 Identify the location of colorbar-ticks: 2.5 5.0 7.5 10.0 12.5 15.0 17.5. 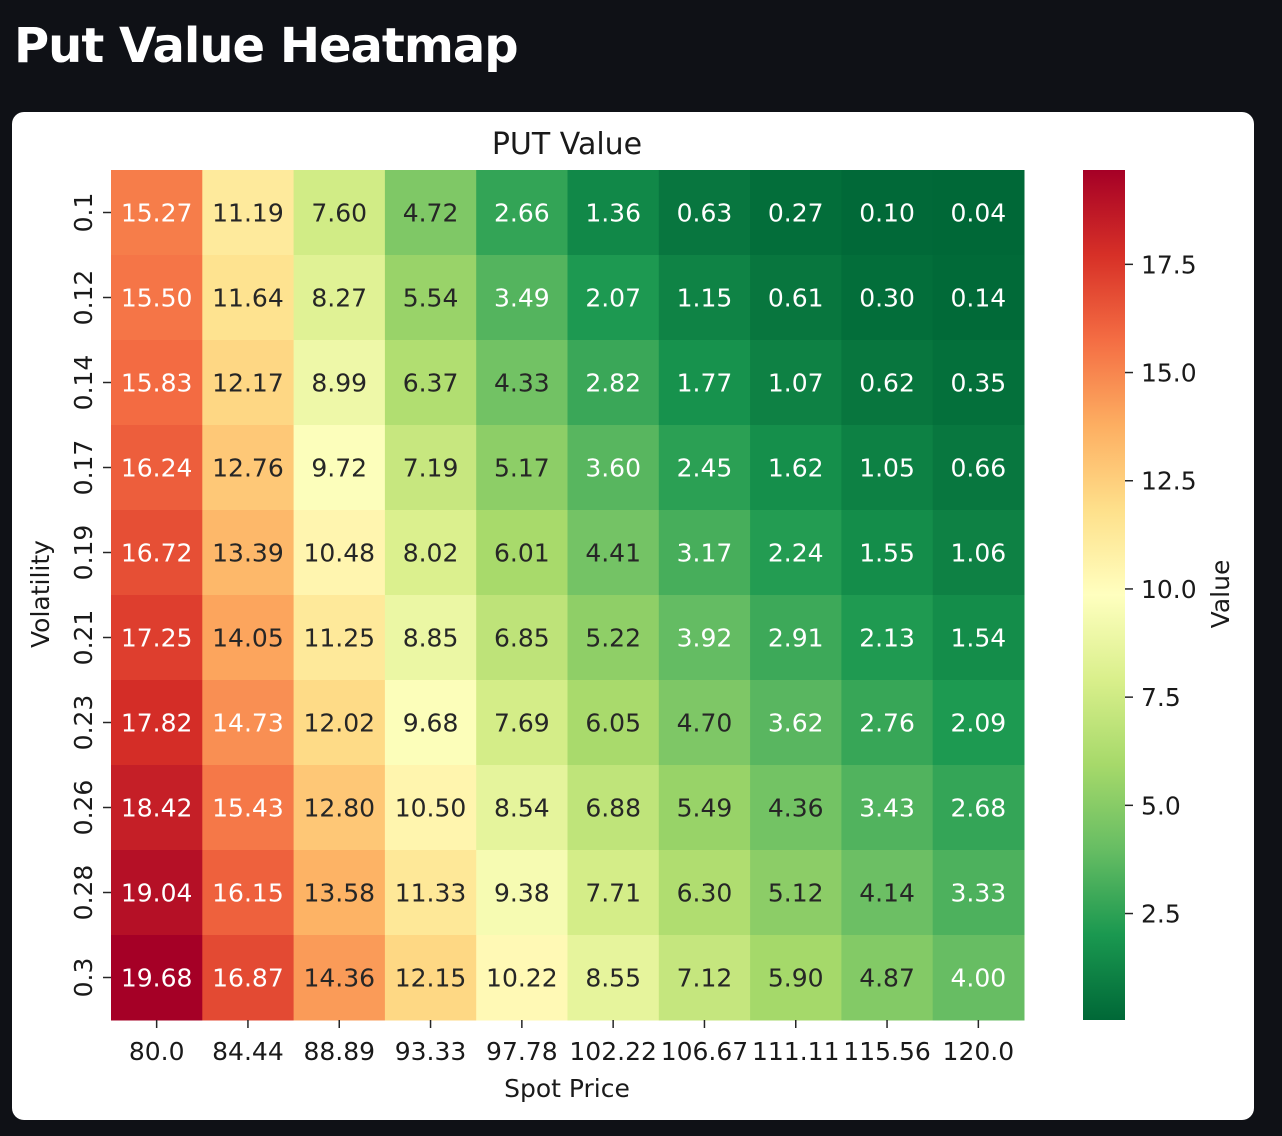
(1161, 589).